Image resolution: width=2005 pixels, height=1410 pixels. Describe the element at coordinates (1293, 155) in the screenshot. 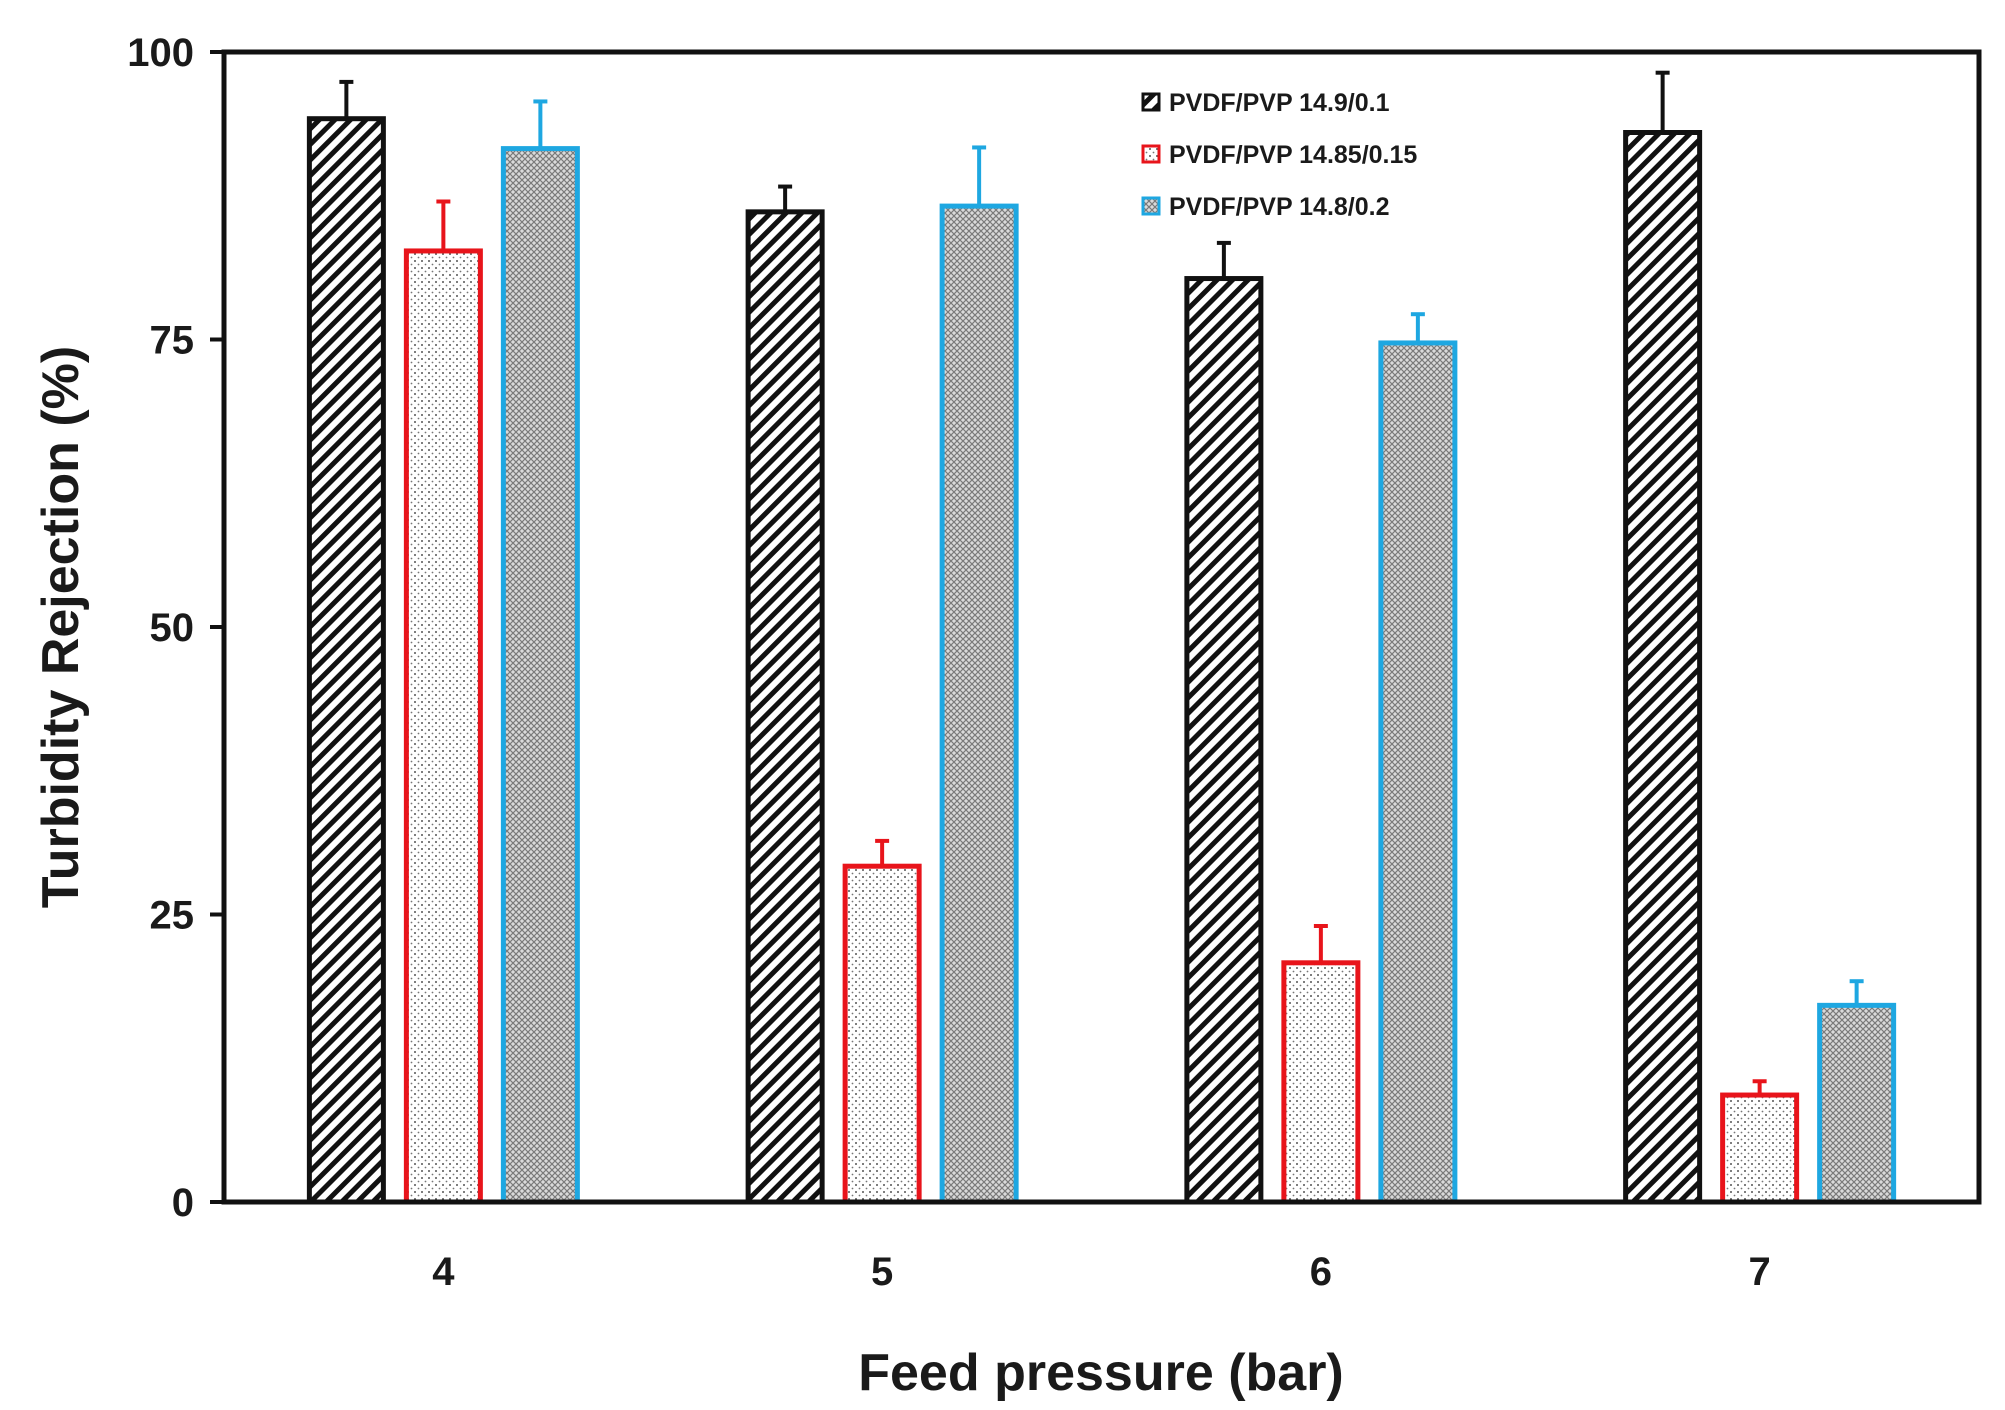

I see `legend-label: PVDF/PVP 14.85/0.15` at that location.